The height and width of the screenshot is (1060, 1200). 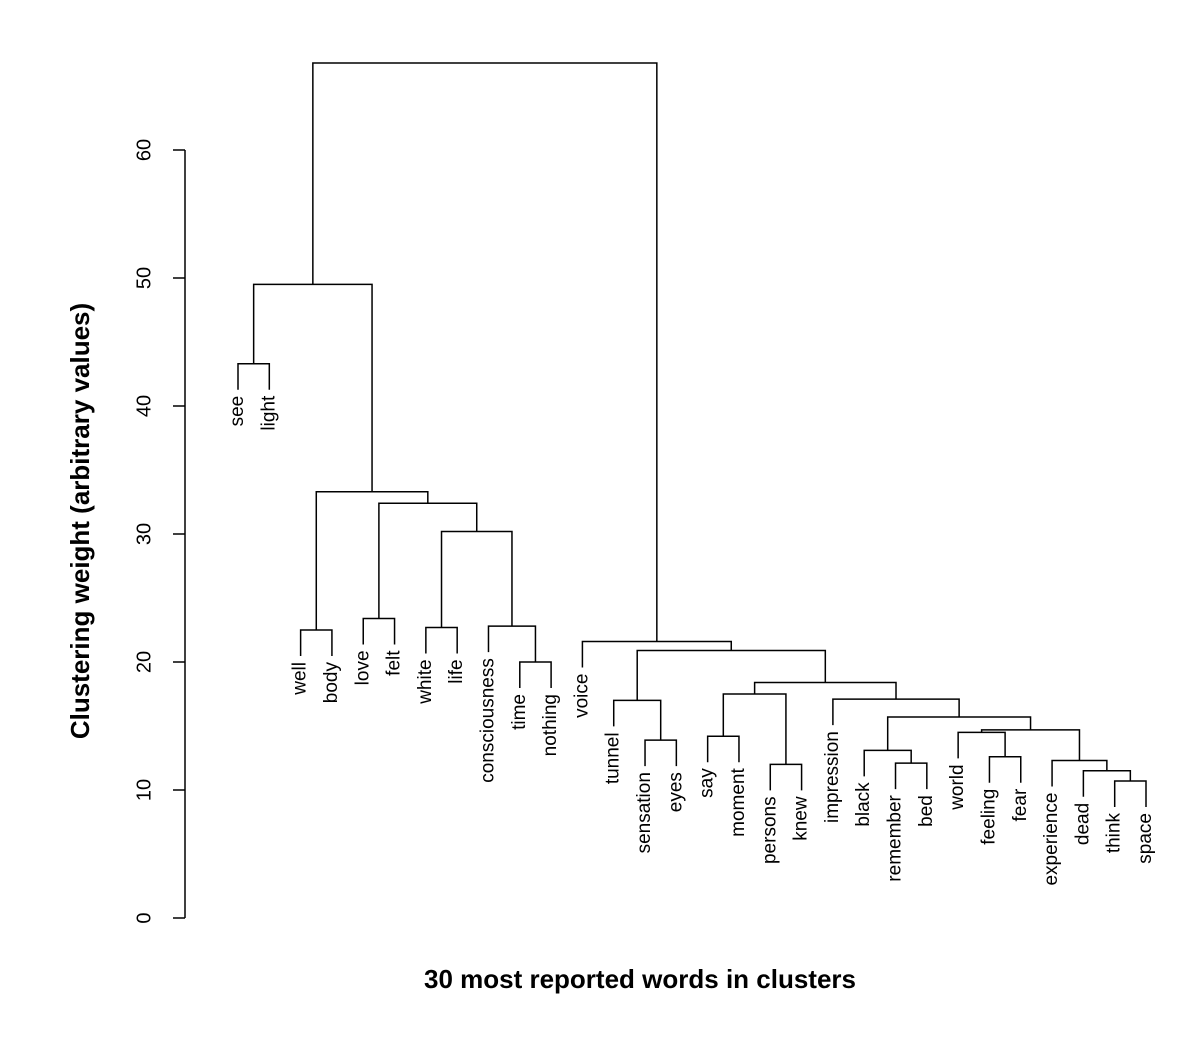 I want to click on leaf-label: experience, so click(x=1051, y=839).